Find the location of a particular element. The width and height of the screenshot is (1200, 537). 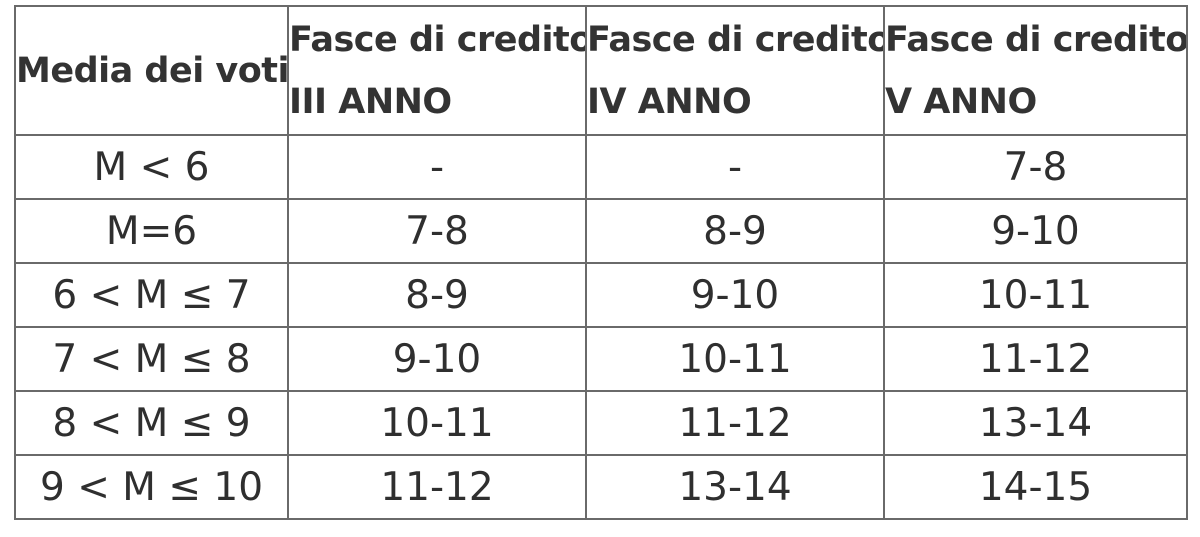

header-year: III ANNO is located at coordinates (370, 101).